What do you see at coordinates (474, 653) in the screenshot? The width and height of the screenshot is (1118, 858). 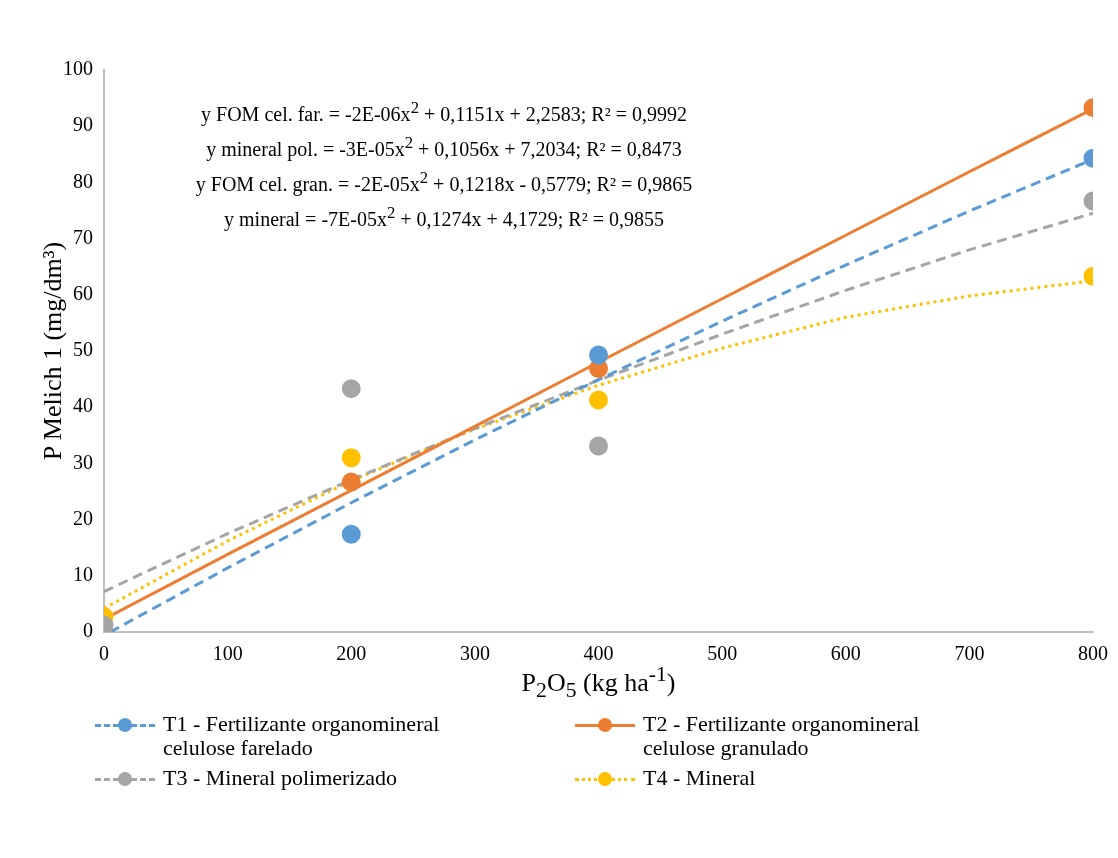 I see `x-tick-label: 300` at bounding box center [474, 653].